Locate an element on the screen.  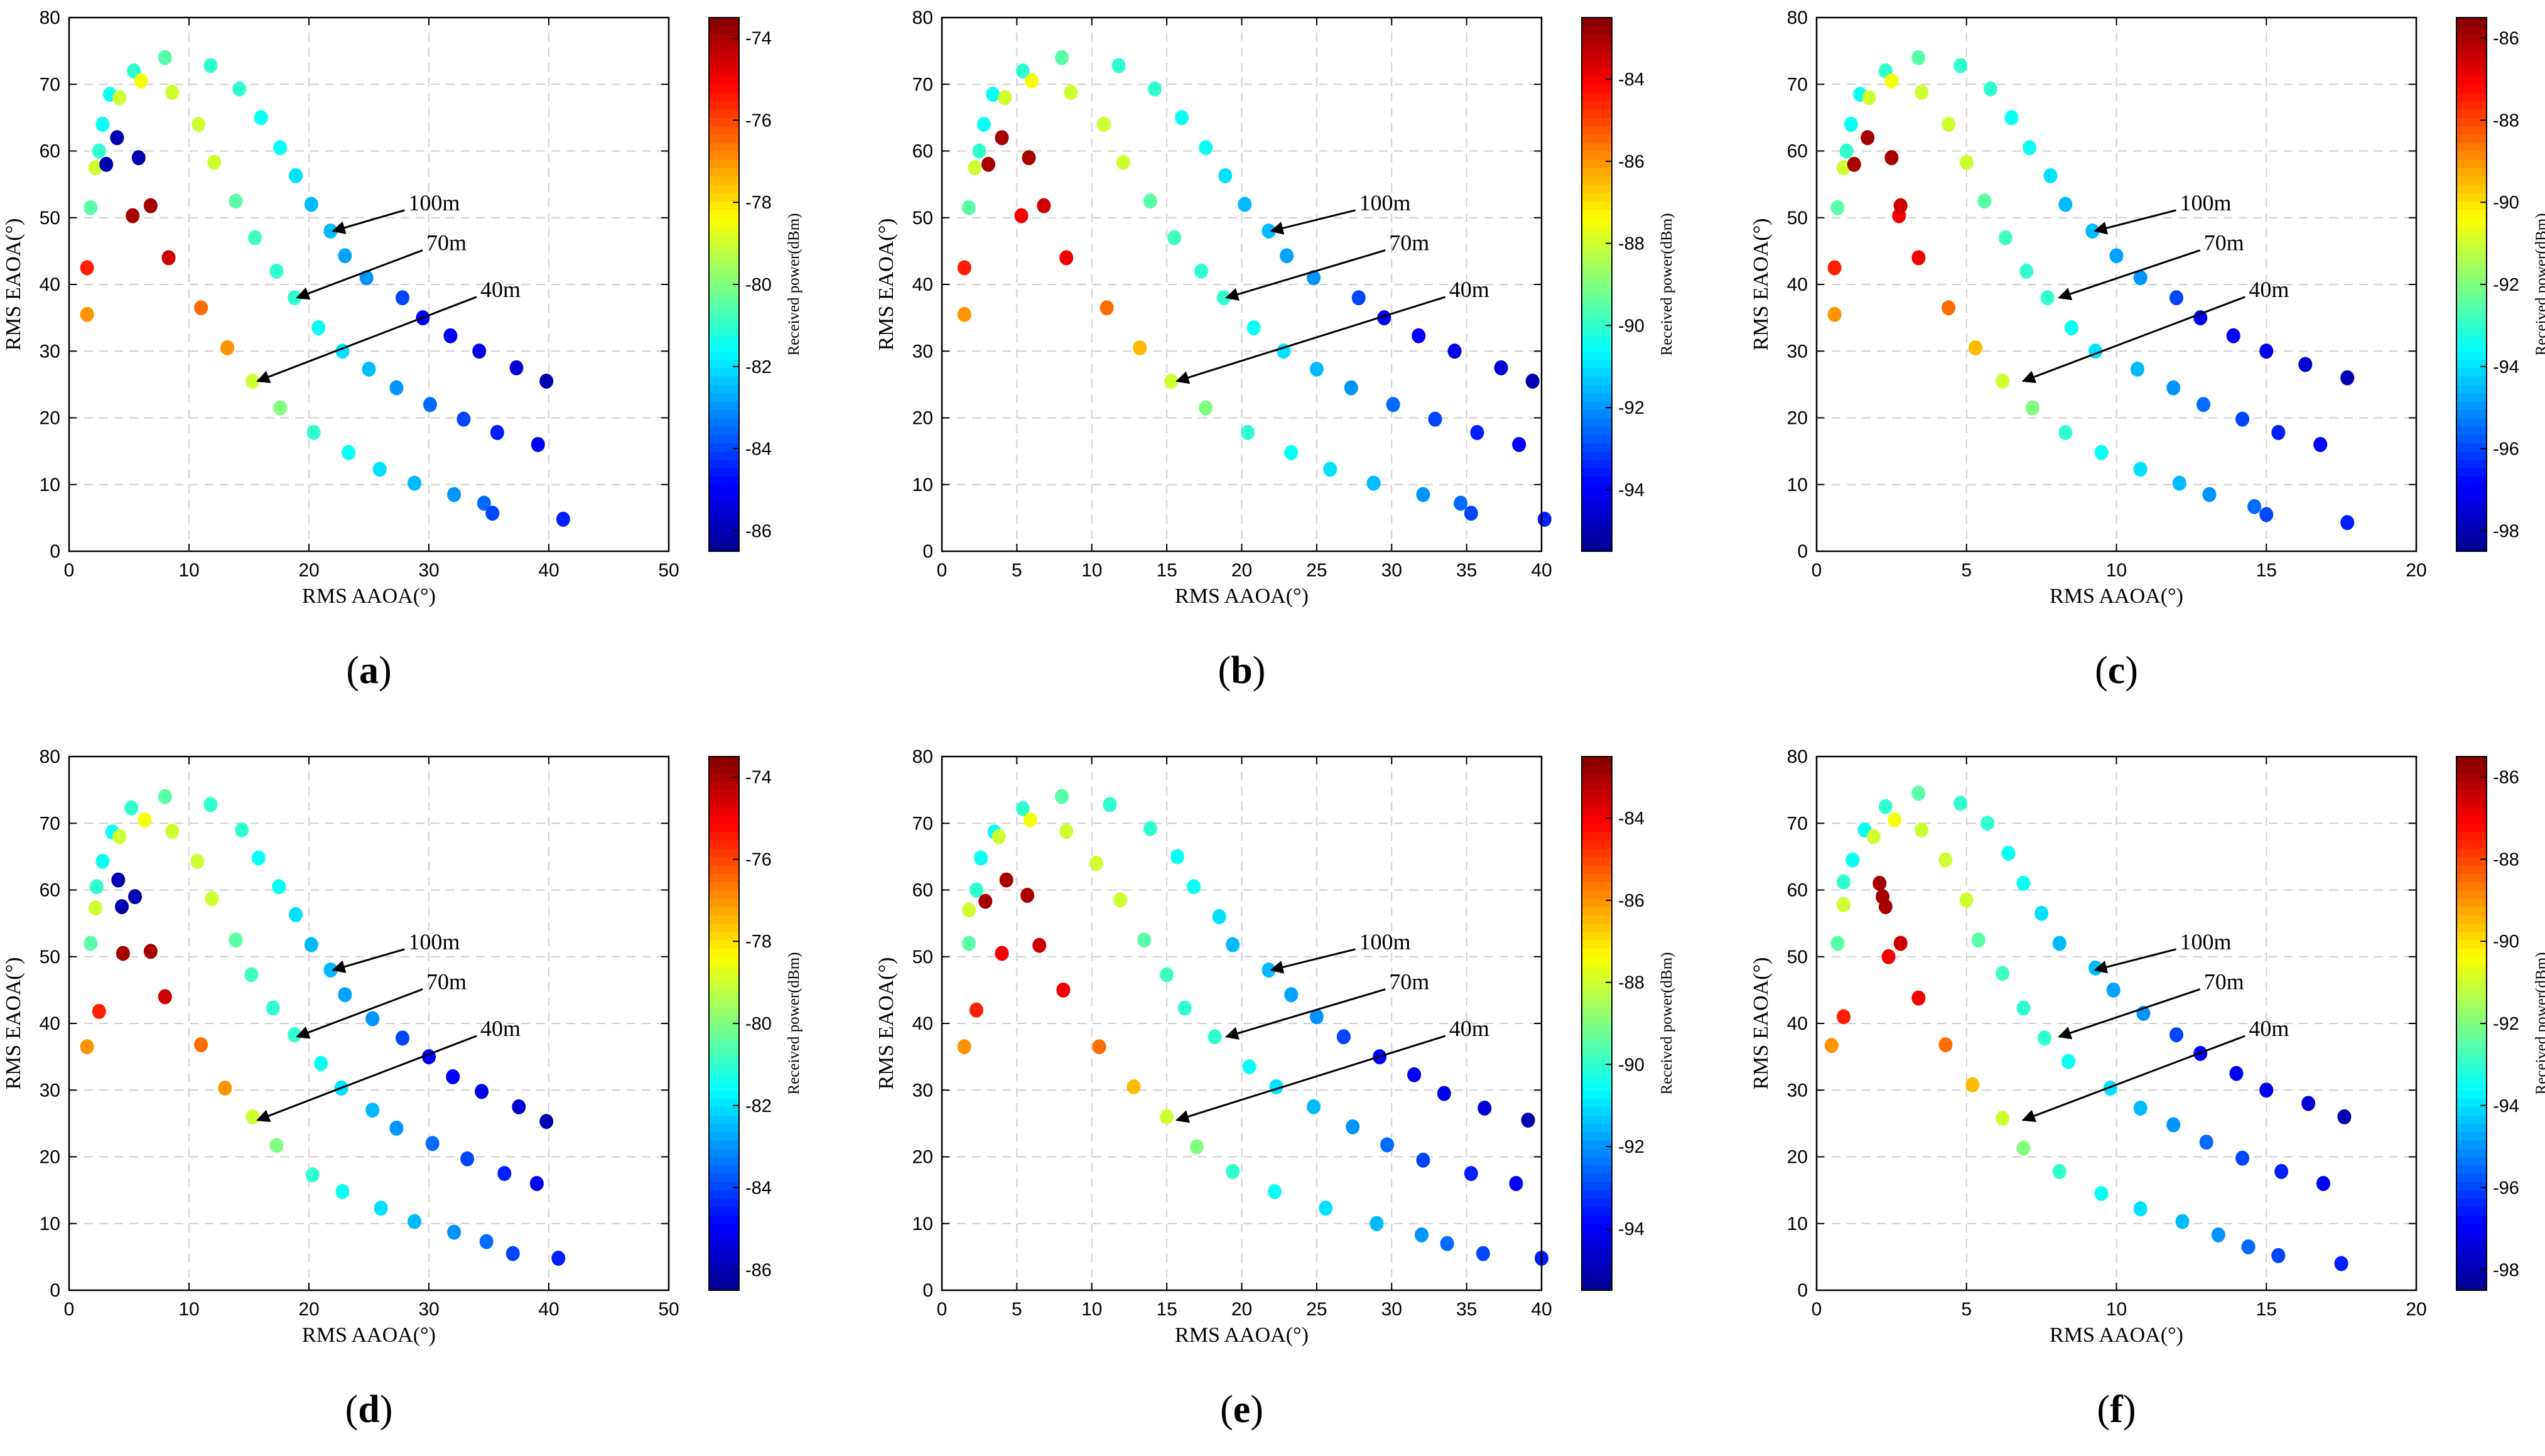
y-tick-label: 60 is located at coordinates (50, 890).